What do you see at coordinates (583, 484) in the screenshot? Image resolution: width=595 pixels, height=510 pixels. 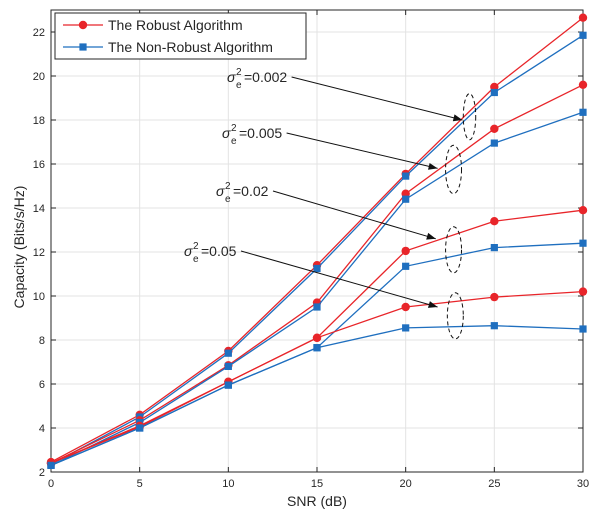 I see `x-tick-label: 30` at bounding box center [583, 484].